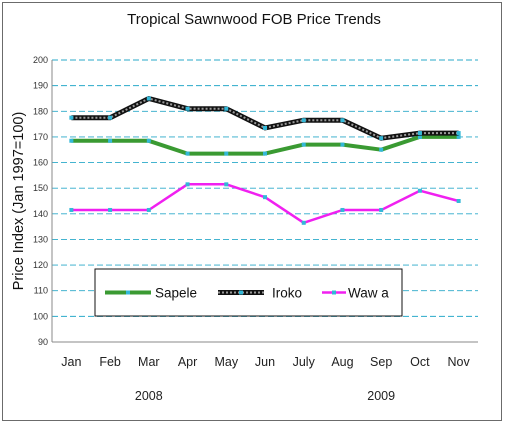 This screenshot has width=506, height=425. What do you see at coordinates (149, 396) in the screenshot?
I see `year-label: 2008` at bounding box center [149, 396].